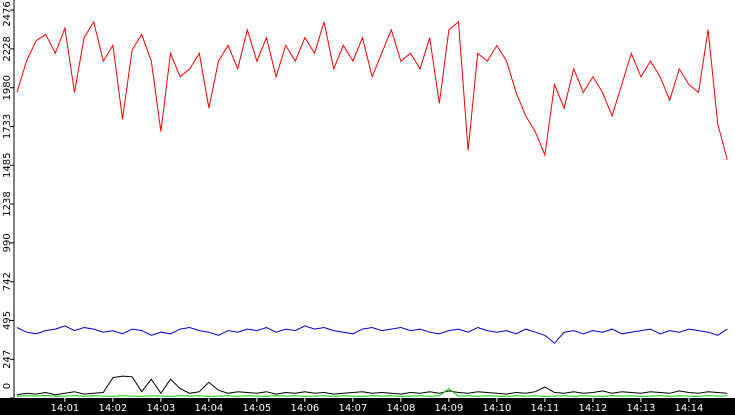 The width and height of the screenshot is (735, 415). What do you see at coordinates (256, 408) in the screenshot?
I see `x-tick-label: 14:05` at bounding box center [256, 408].